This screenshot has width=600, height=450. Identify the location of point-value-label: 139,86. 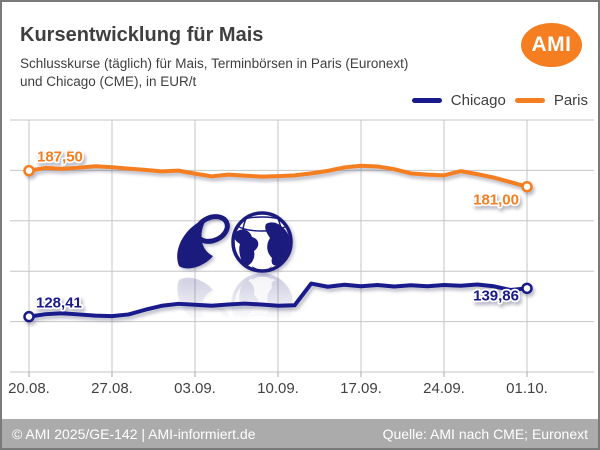
(496, 295).